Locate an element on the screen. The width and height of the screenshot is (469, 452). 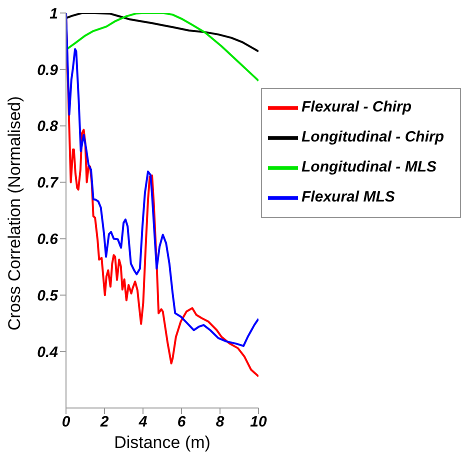
y-tick-label: 0.9 is located at coordinates (48, 70).